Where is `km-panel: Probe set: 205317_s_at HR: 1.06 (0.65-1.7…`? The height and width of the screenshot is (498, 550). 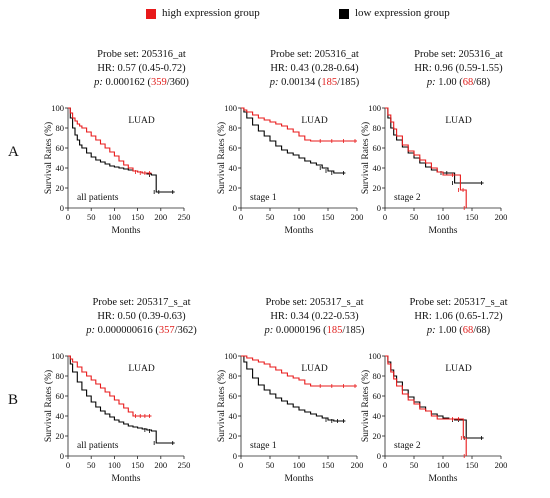 km-panel: Probe set: 205317_s_at HR: 1.06 (0.65-1.7… is located at coordinates (455, 396).